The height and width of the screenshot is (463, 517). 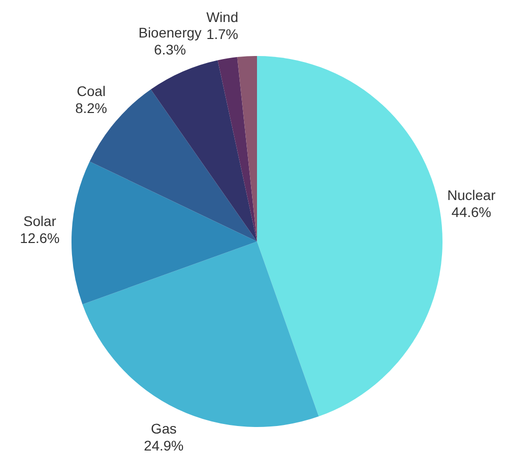 I want to click on data-label: 12.6%, so click(x=40, y=238).